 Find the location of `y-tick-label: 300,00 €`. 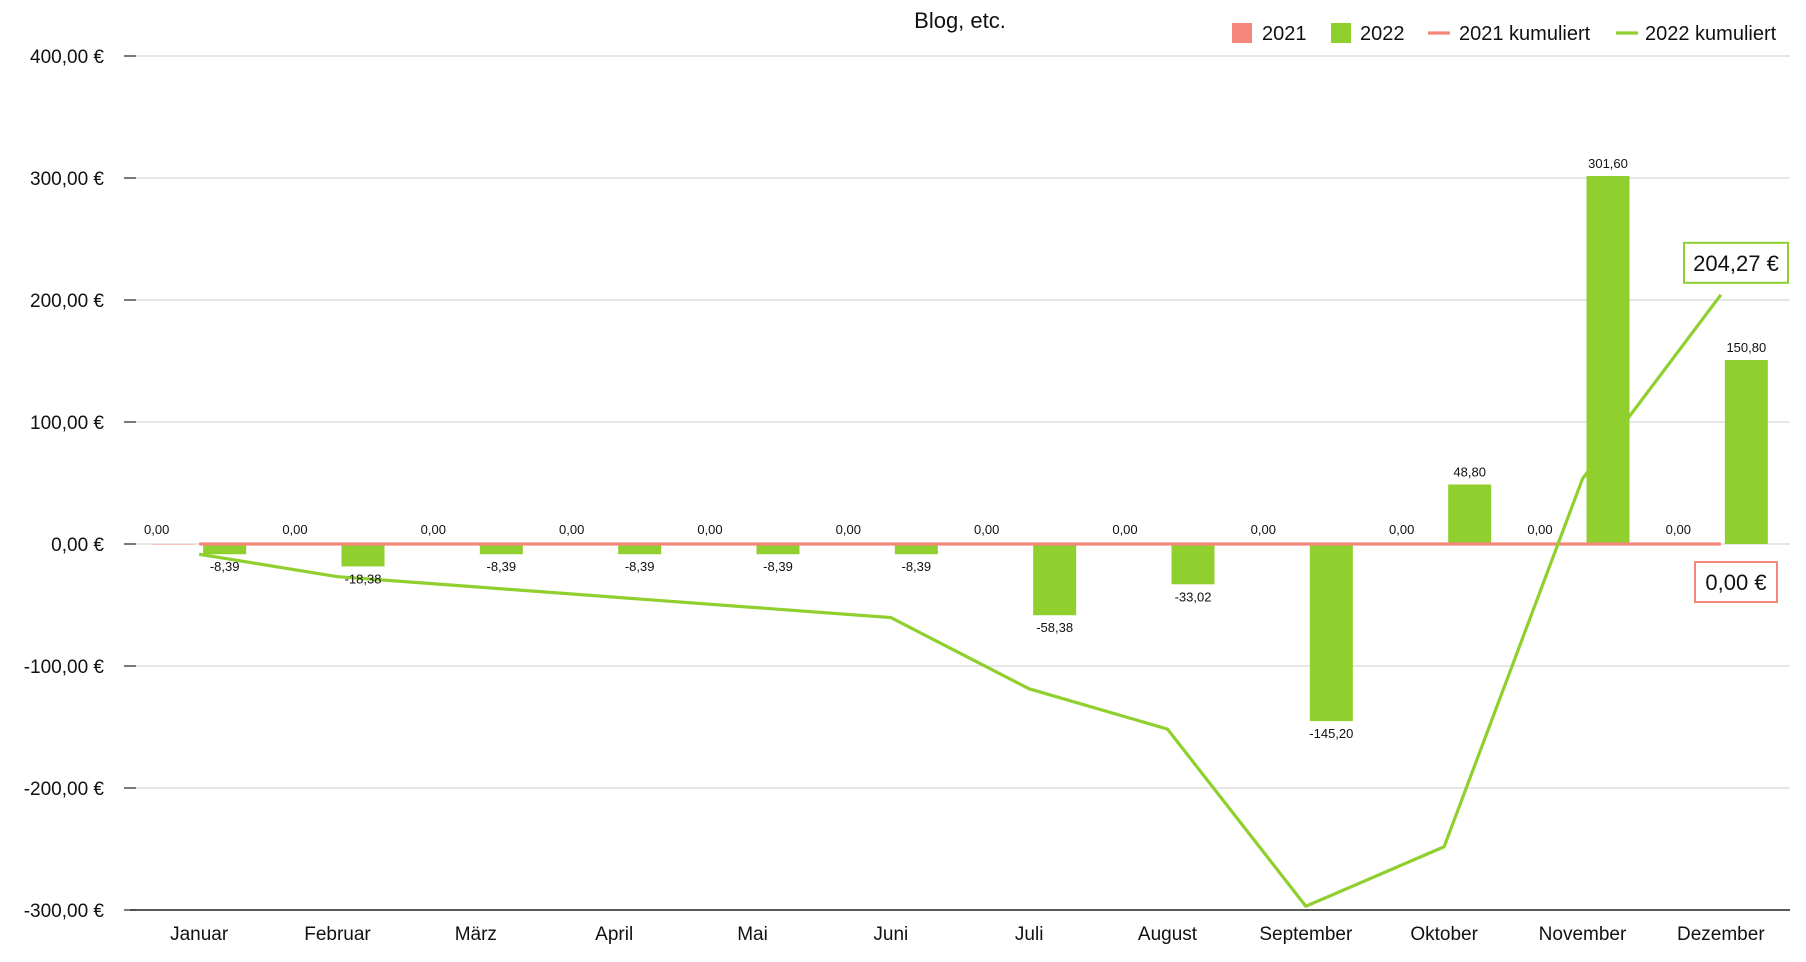

y-tick-label: 300,00 € is located at coordinates (67, 179).